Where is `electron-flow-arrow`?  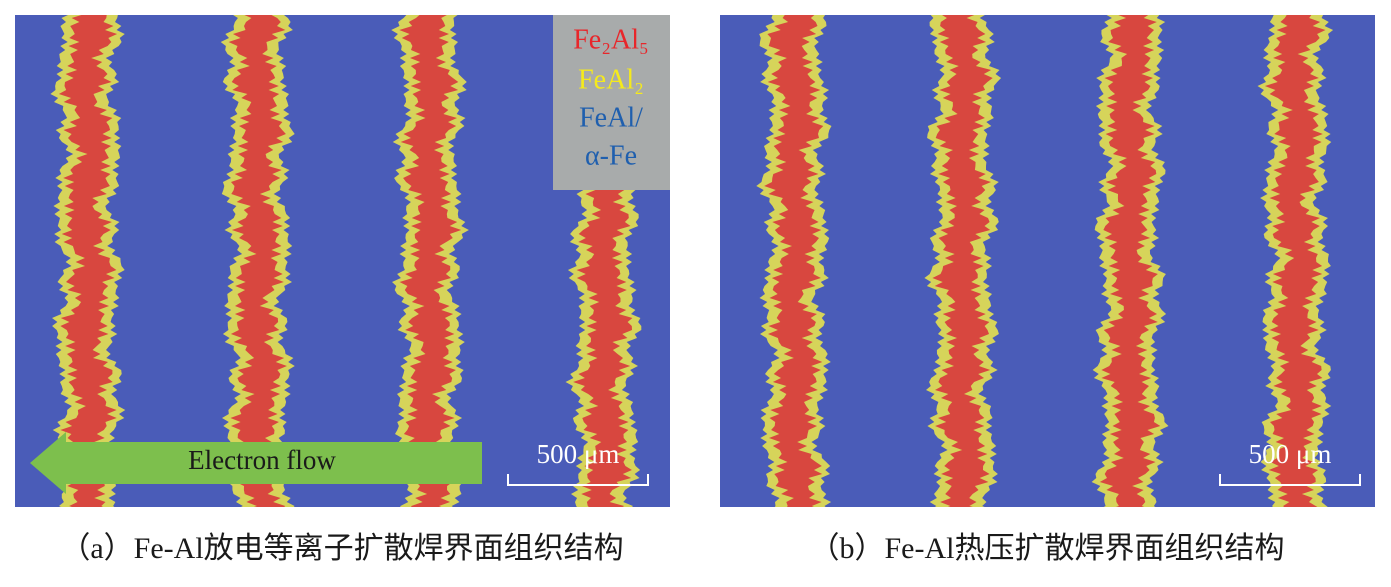
electron-flow-arrow is located at coordinates (256, 463).